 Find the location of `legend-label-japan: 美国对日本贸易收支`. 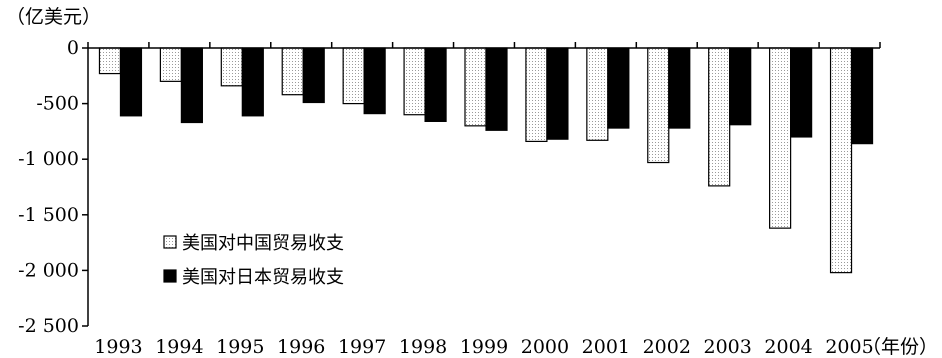

legend-label-japan: 美国对日本贸易收支 is located at coordinates (263, 277).